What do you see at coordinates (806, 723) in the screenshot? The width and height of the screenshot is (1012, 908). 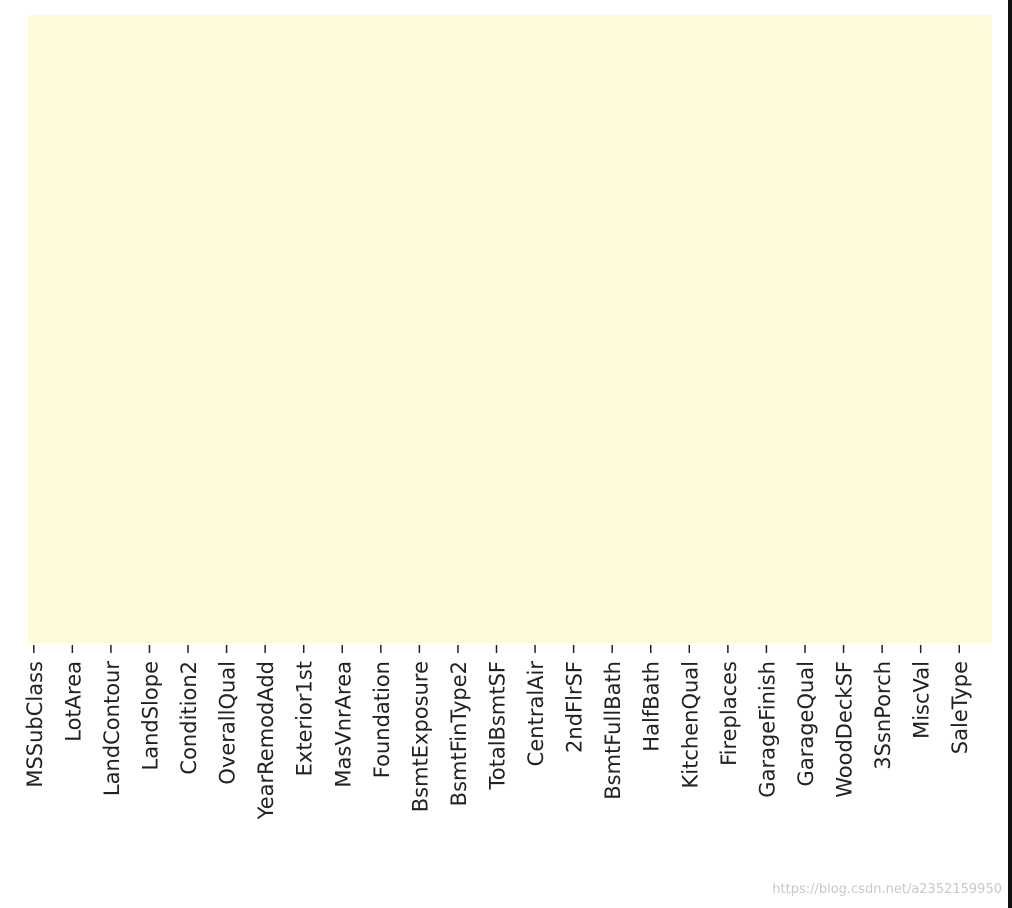 I see `x-tick-label: GarageQual` at bounding box center [806, 723].